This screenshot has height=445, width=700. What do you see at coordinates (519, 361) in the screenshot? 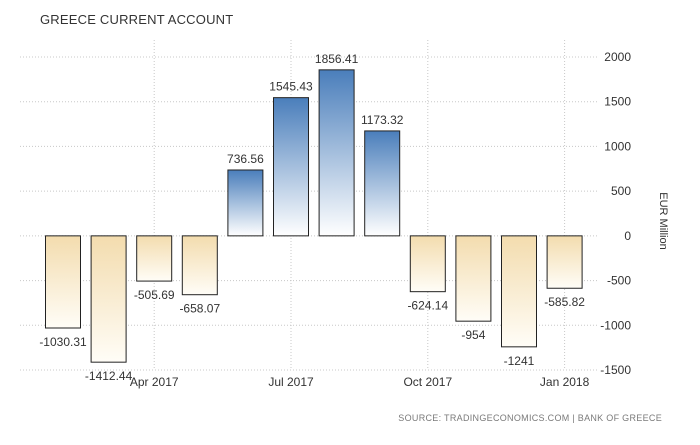
I see `bar-value-label: -1241` at bounding box center [519, 361].